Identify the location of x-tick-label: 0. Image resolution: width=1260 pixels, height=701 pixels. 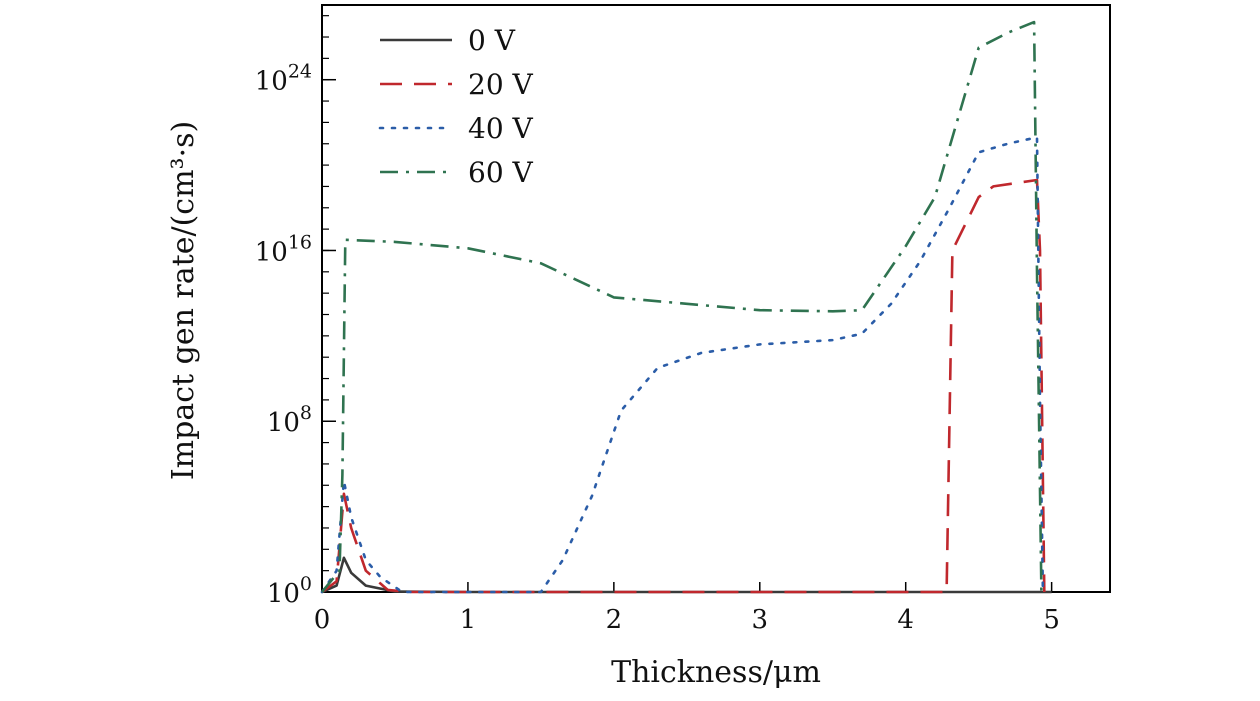
(322, 620).